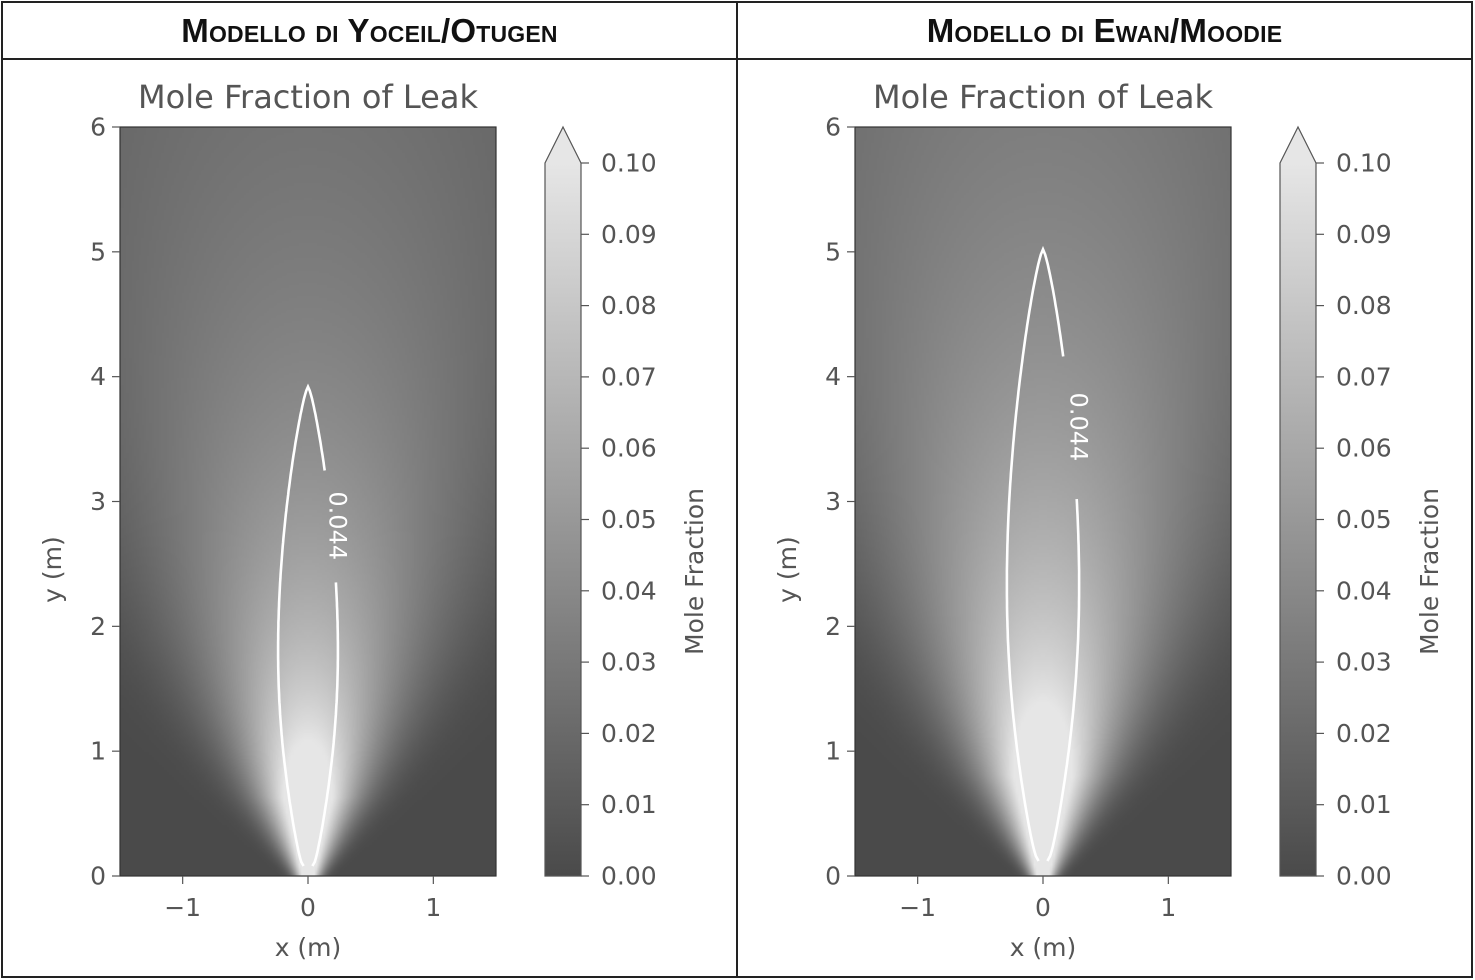  What do you see at coordinates (1104, 30) in the screenshot?
I see `header-right: Modello di Ewan/Moodie` at bounding box center [1104, 30].